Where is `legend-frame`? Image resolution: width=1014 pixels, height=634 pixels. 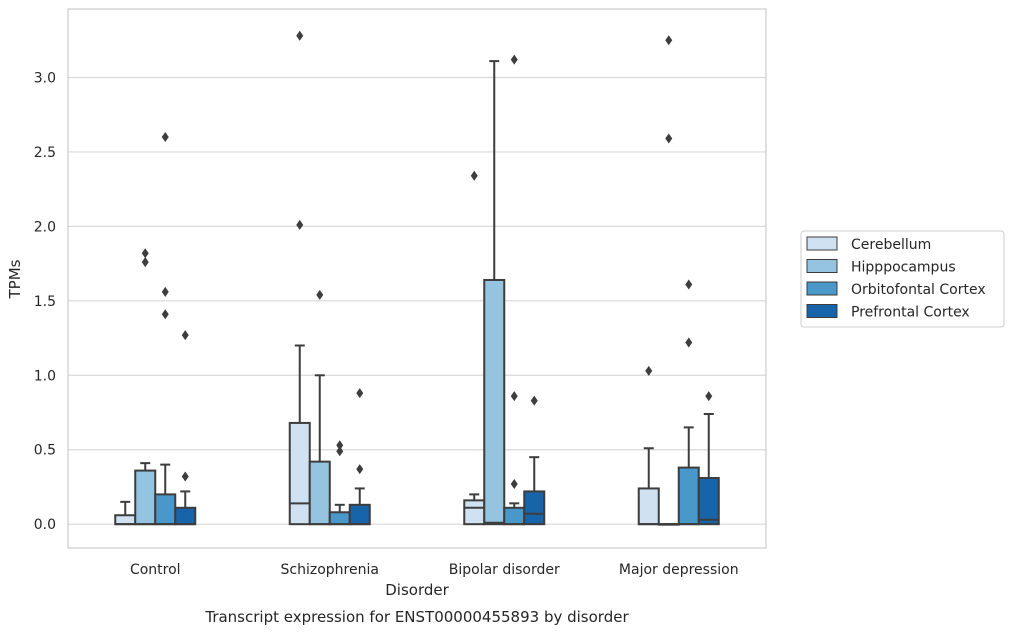
legend-frame is located at coordinates (902, 279).